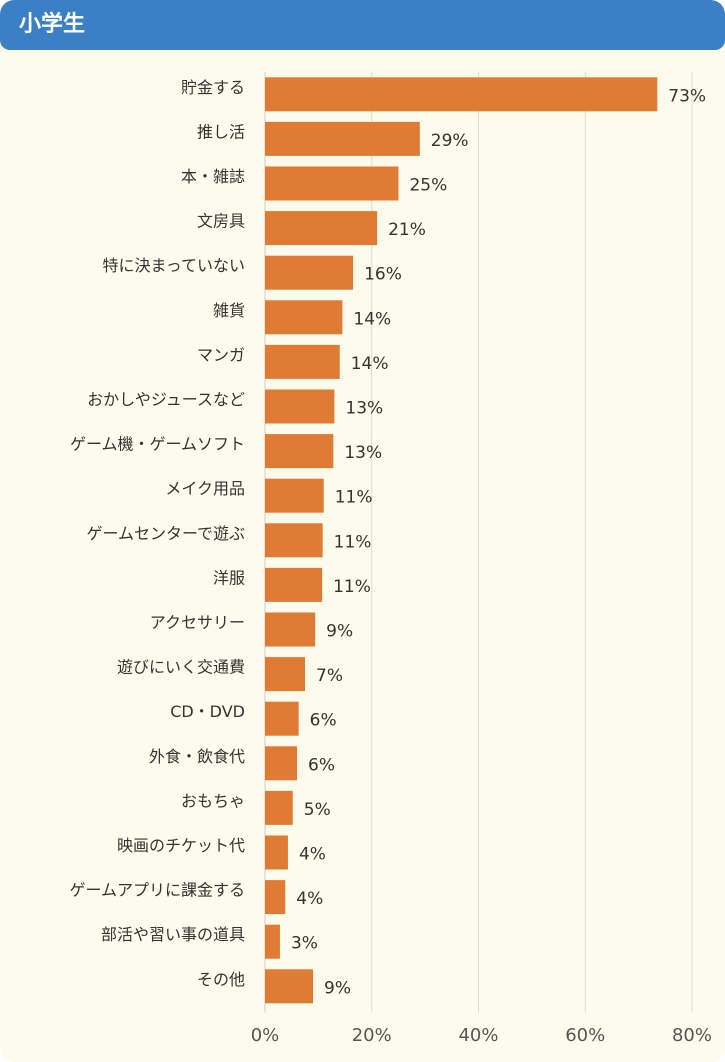 This screenshot has height=1062, width=725. Describe the element at coordinates (221, 354) in the screenshot. I see `category-label: マンガ` at that location.